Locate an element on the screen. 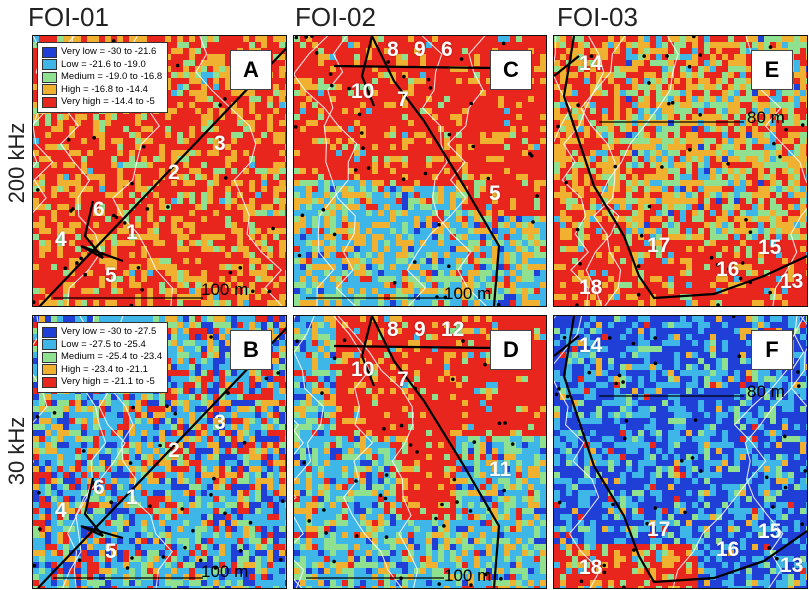  legend-item: Medium = -19.0 to -16.8 is located at coordinates (102, 77).